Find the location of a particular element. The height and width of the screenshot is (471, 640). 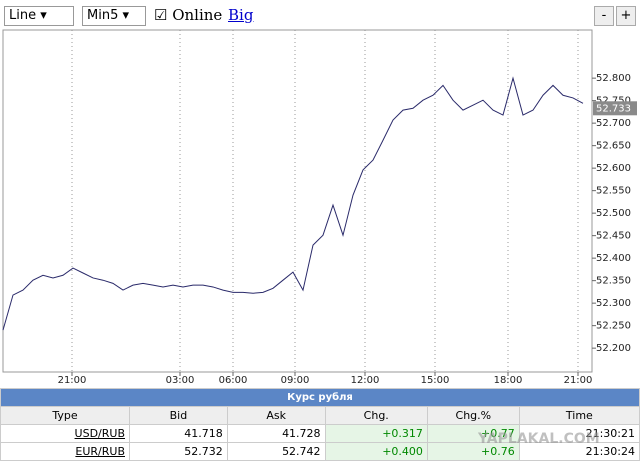

interval-select: Min5 ▾ is located at coordinates (114, 16).